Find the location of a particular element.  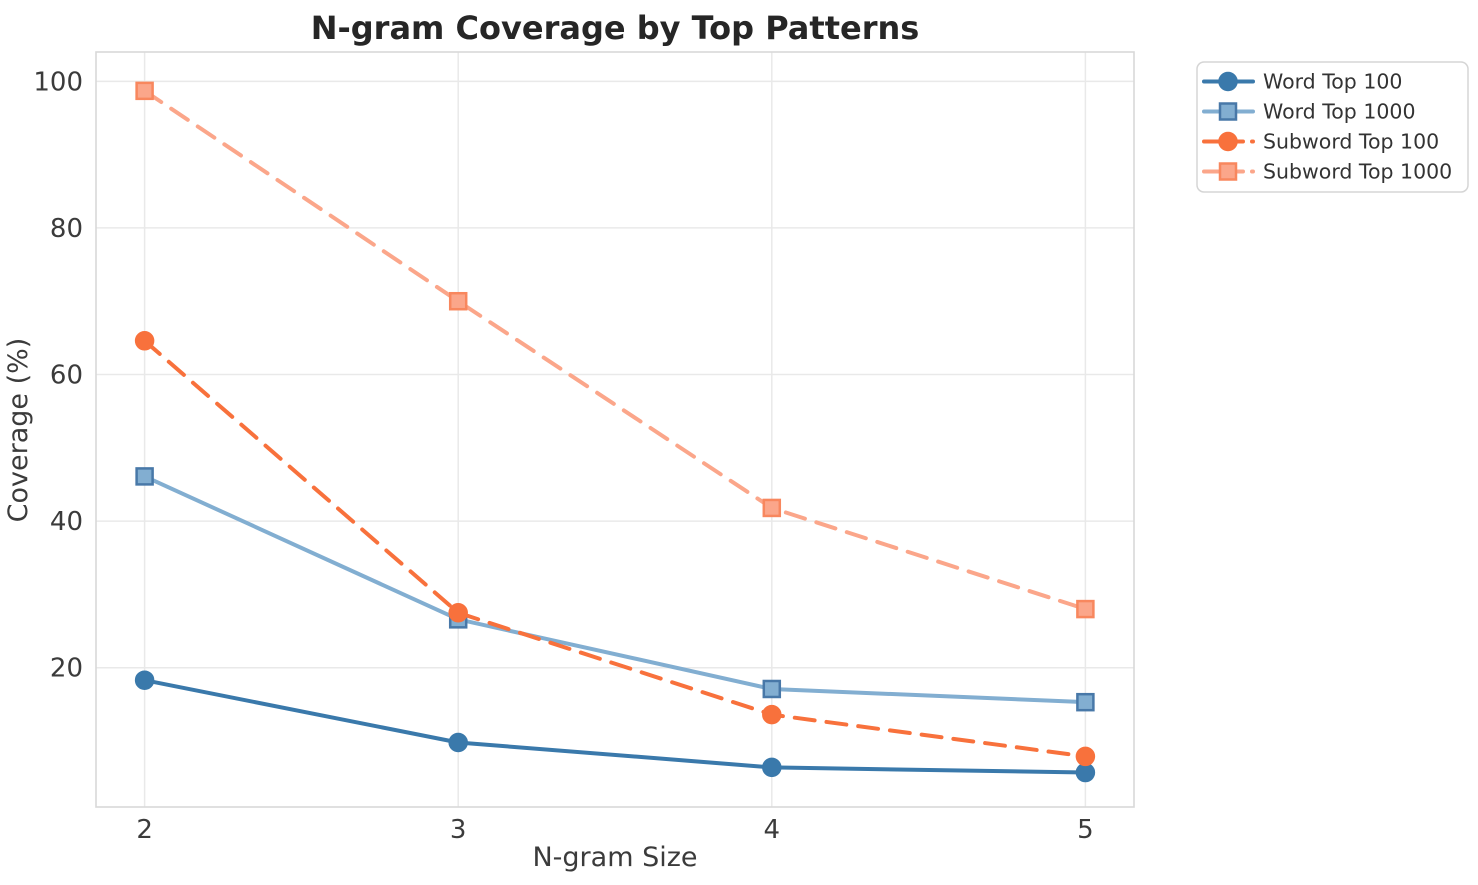

x-axis-label: N-gram Size is located at coordinates (614, 857).